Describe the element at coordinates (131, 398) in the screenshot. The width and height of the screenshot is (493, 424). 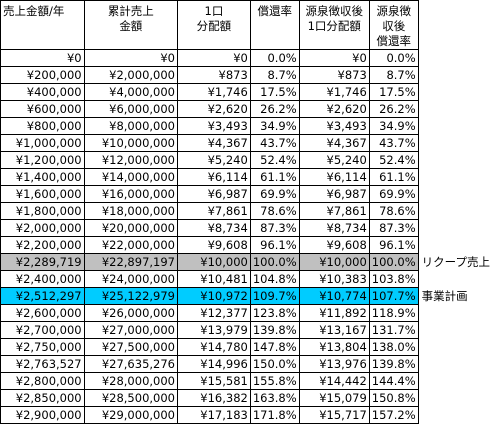
I see `table-cell: ¥28,500,000` at that location.